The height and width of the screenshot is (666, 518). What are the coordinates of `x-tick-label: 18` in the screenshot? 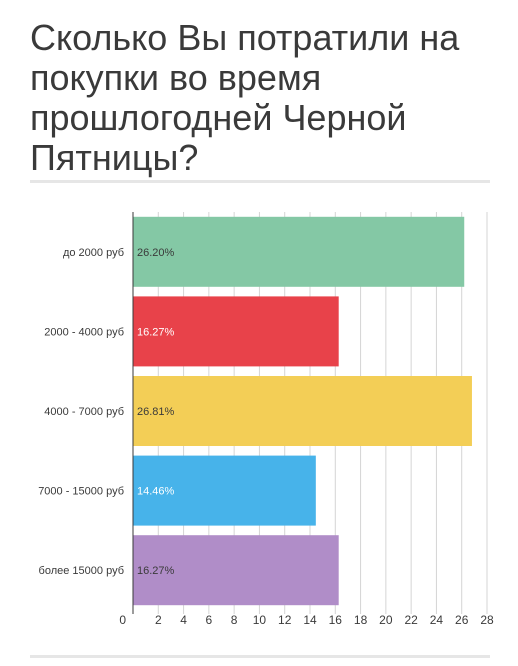 It's located at (361, 620).